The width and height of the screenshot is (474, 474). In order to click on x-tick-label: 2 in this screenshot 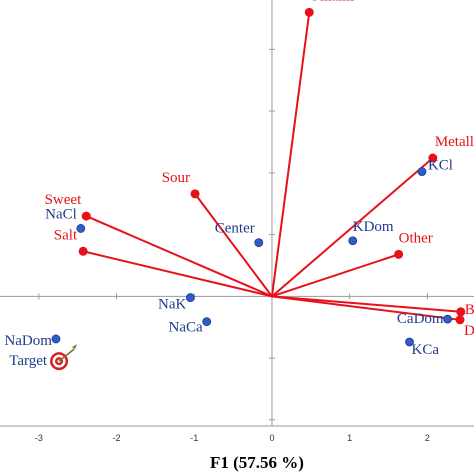, I will do `click(427, 438)`.